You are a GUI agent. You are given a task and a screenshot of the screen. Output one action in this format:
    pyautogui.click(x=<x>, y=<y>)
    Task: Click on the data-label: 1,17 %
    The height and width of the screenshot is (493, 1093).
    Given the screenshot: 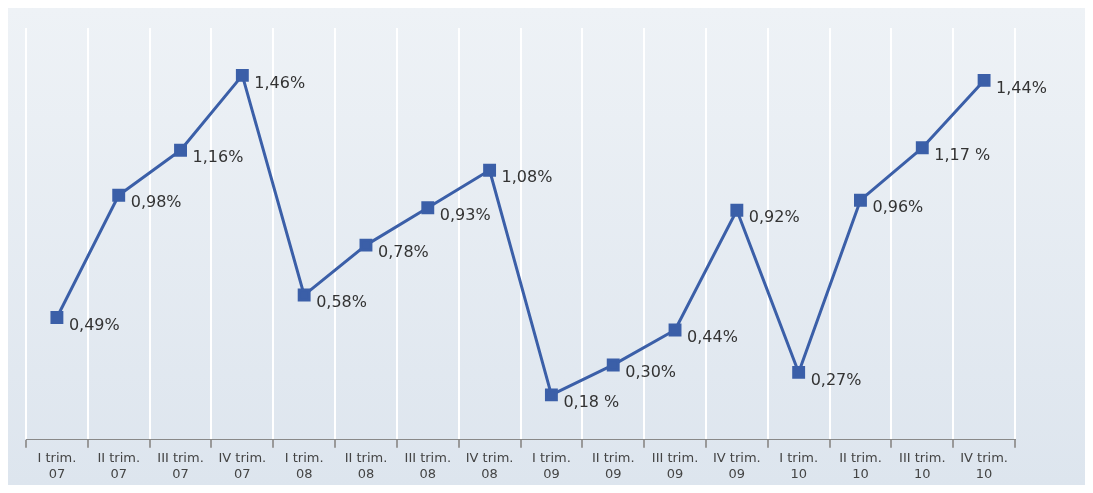 What is the action you would take?
    pyautogui.click(x=962, y=154)
    